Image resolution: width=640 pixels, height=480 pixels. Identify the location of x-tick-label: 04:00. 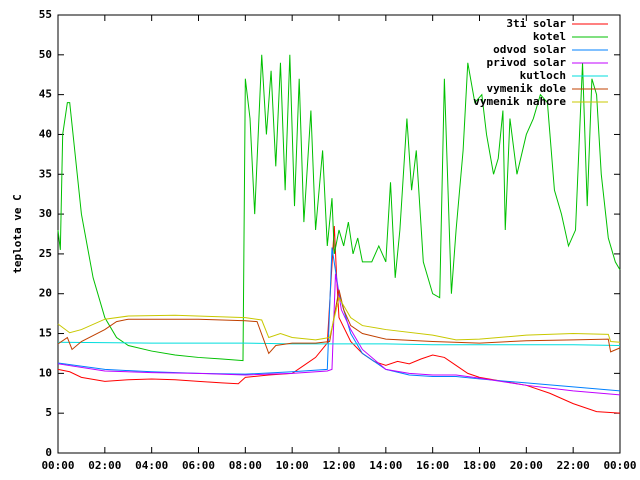
(151, 465).